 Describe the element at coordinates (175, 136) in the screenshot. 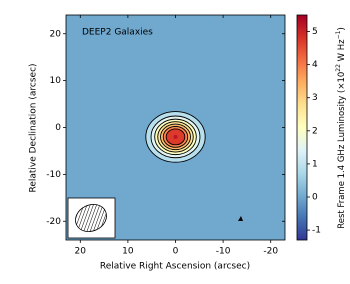

I see `source-peak` at that location.